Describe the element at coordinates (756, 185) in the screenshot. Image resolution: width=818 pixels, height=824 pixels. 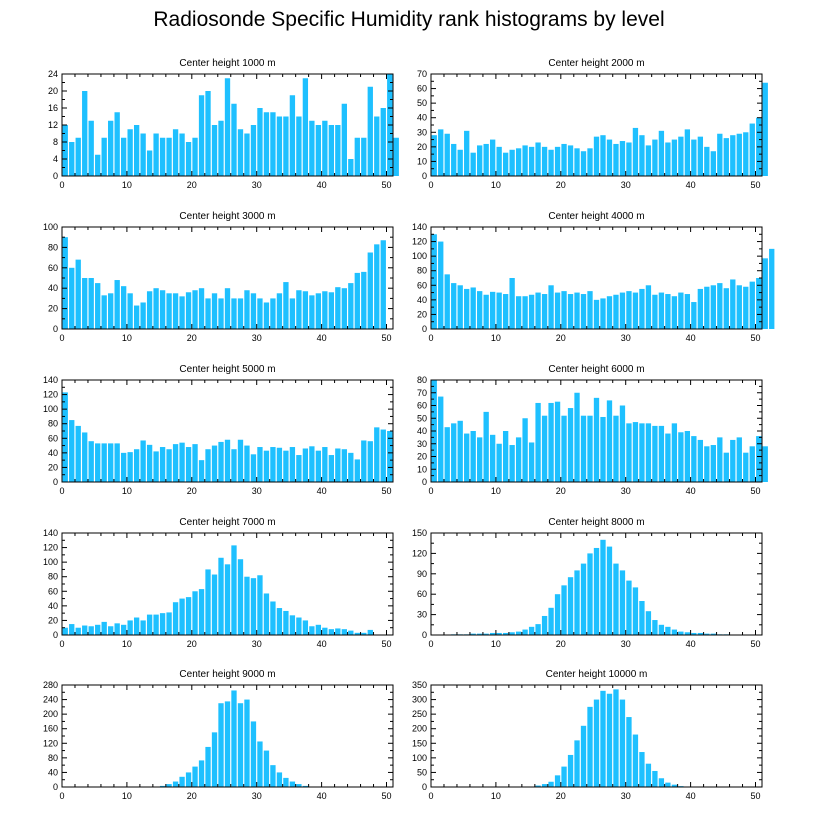
I see `x-tick-label: 50` at that location.